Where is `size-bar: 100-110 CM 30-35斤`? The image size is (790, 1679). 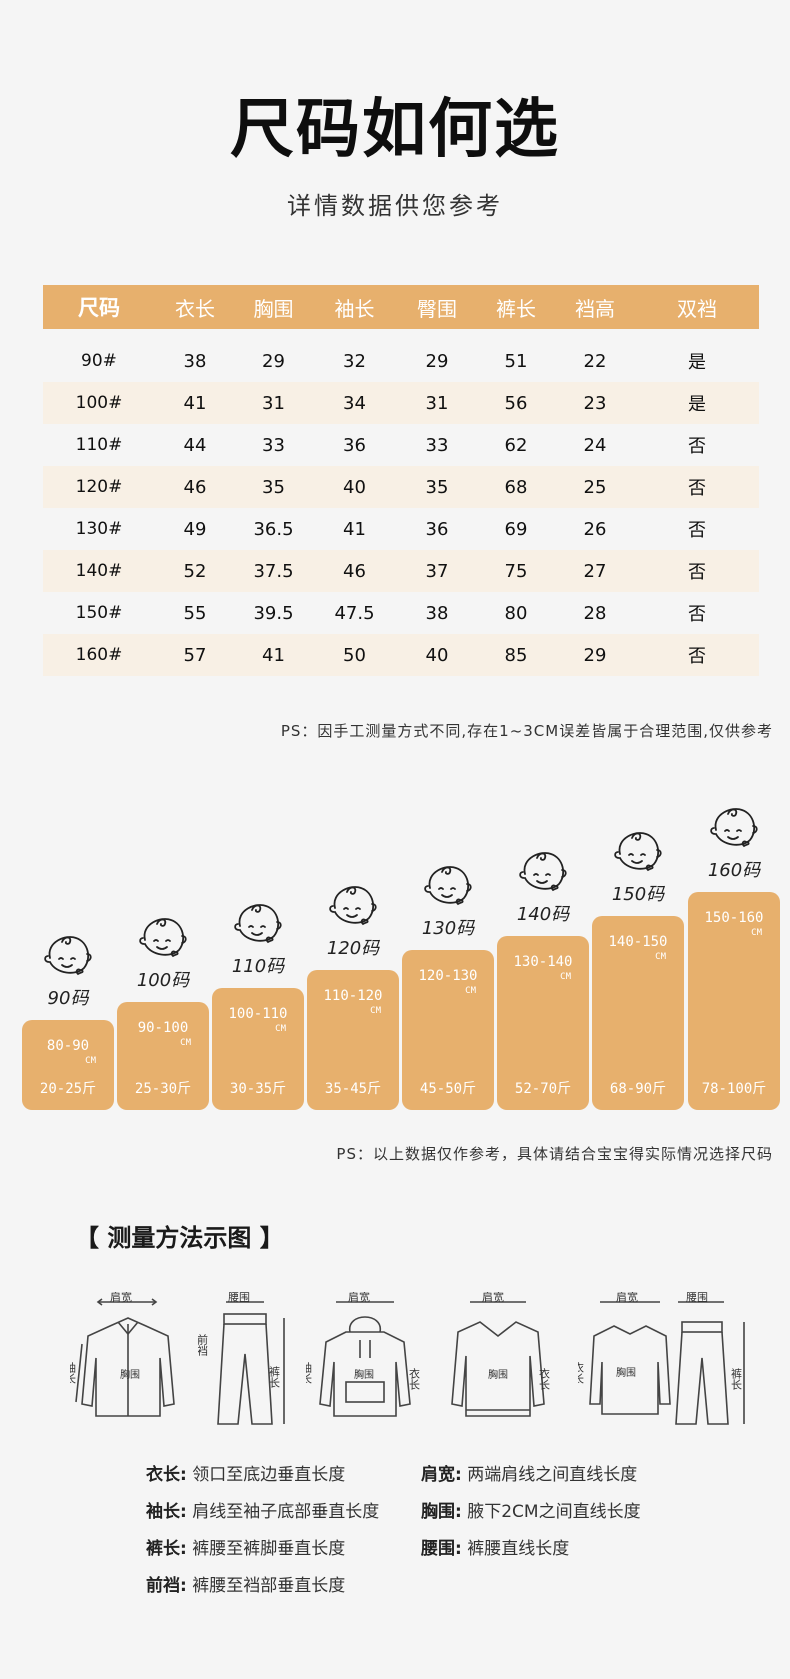
size-bar: 100-110 CM 30-35斤 is located at coordinates (258, 1049).